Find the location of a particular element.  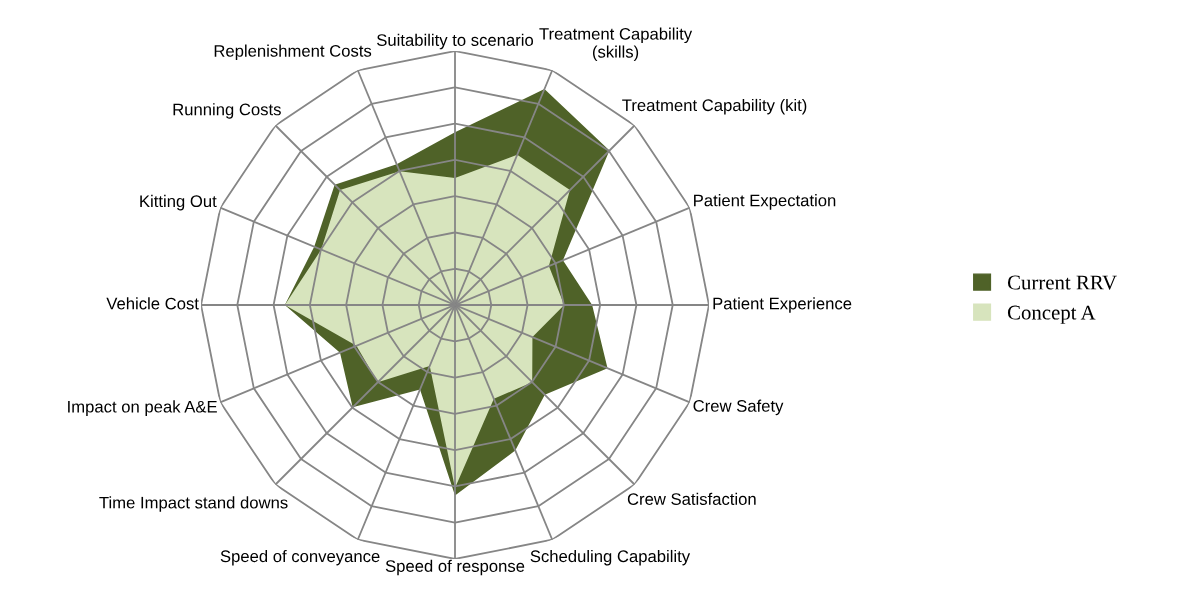

spoke-label: Treatment Capability (skills) is located at coordinates (616, 44).